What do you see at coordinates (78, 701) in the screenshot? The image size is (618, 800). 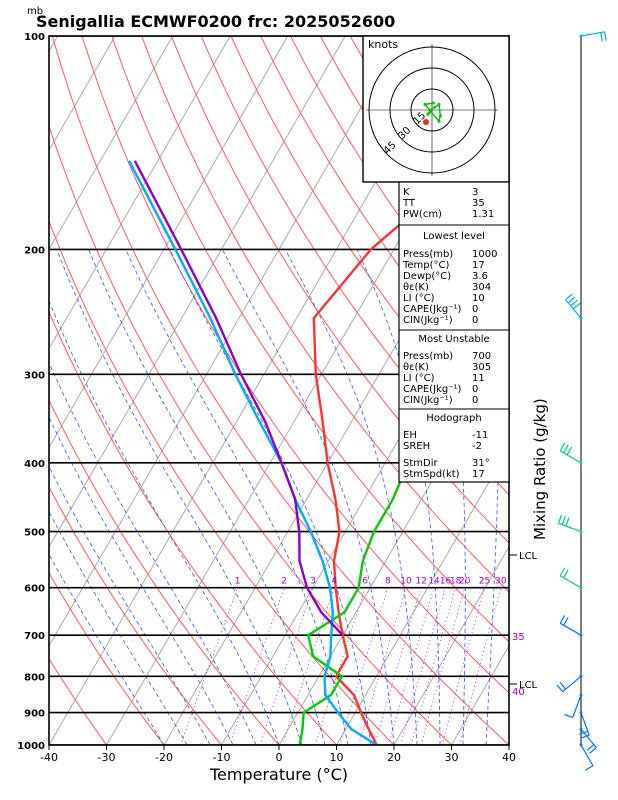 I see `dry-adiabat-line` at bounding box center [78, 701].